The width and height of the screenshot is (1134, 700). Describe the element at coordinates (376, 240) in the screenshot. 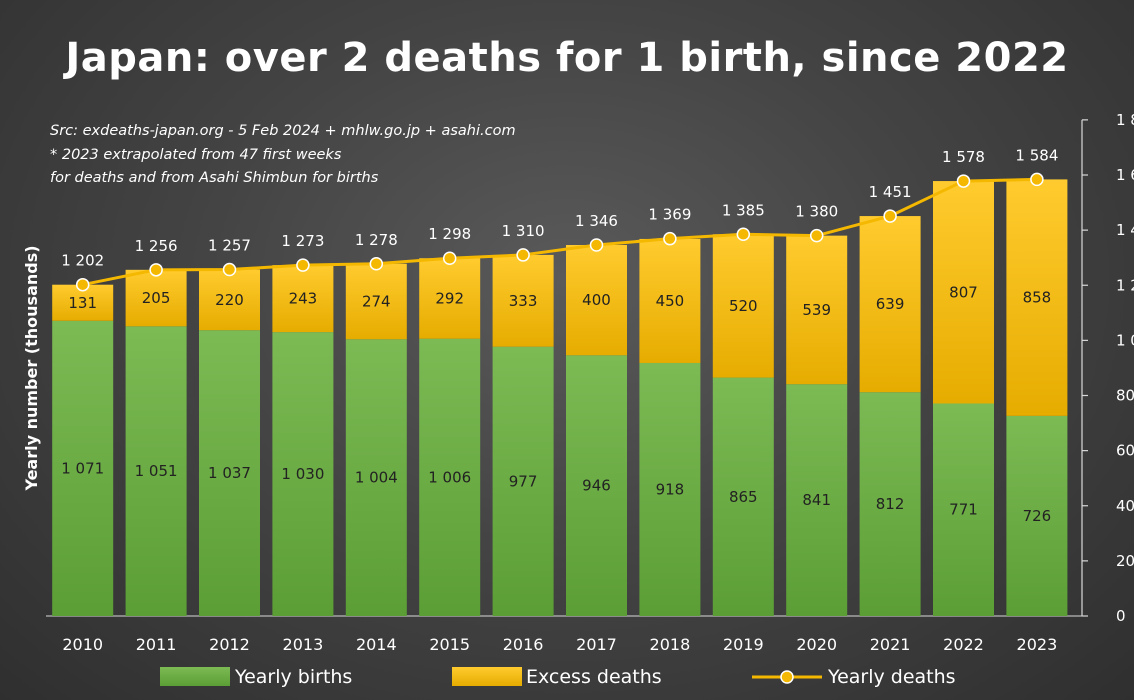

I see `data-label-deaths: 1 278` at that location.